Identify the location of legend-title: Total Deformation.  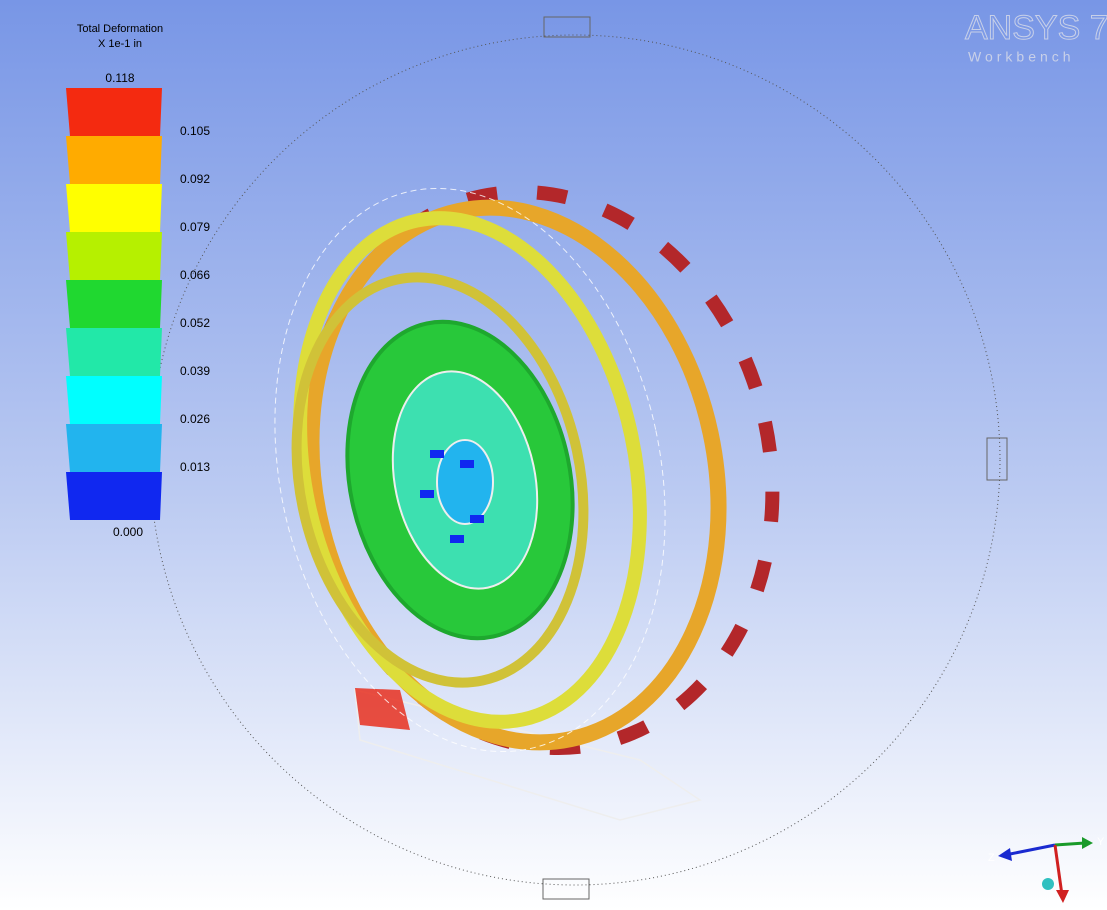
(120, 29).